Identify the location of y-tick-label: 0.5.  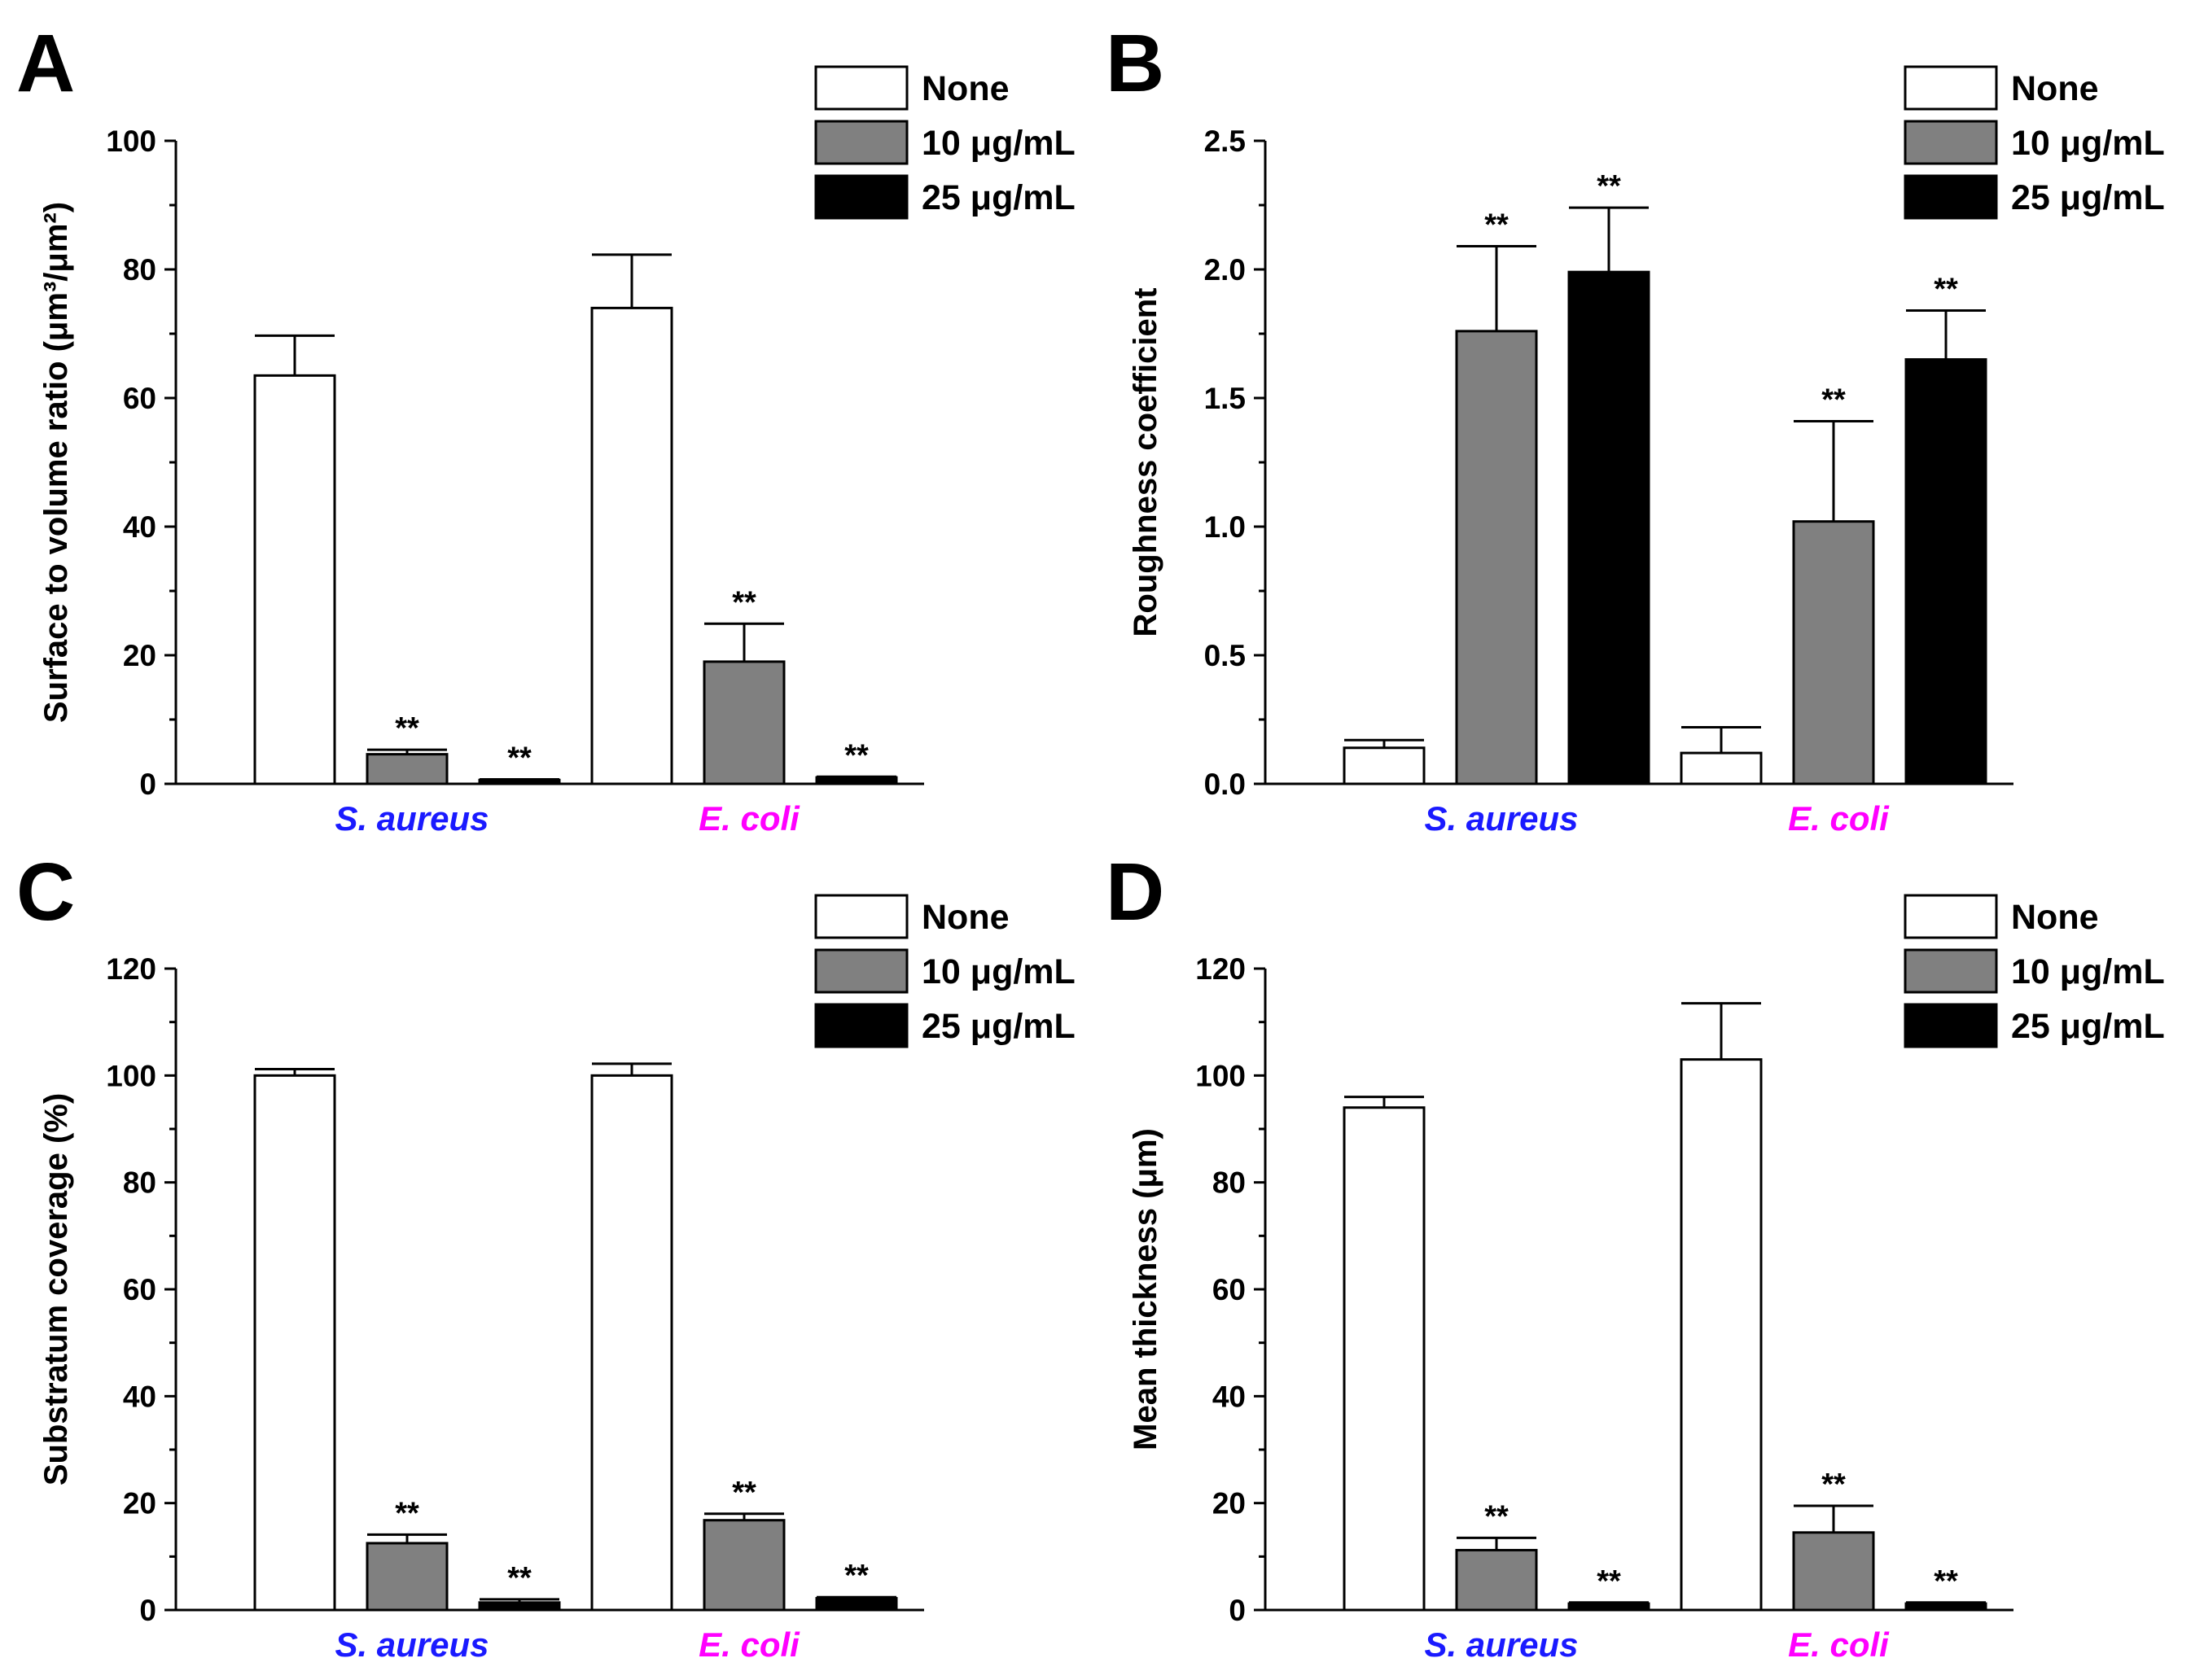
(1225, 655).